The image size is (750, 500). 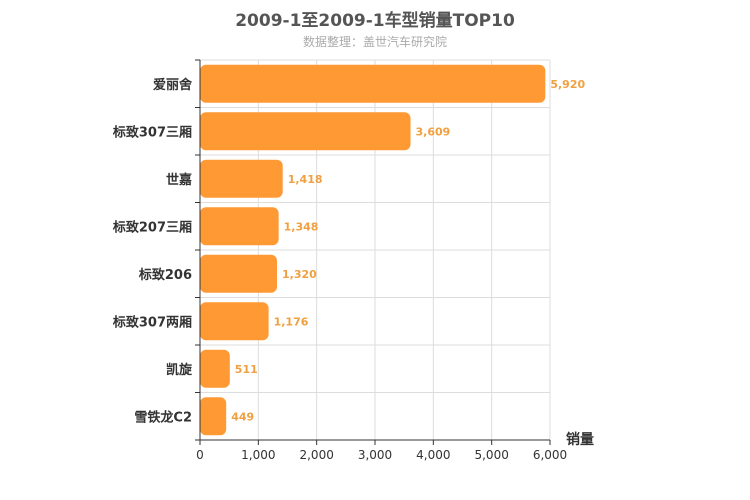 I want to click on x-tick-label: 5,000, so click(x=491, y=455).